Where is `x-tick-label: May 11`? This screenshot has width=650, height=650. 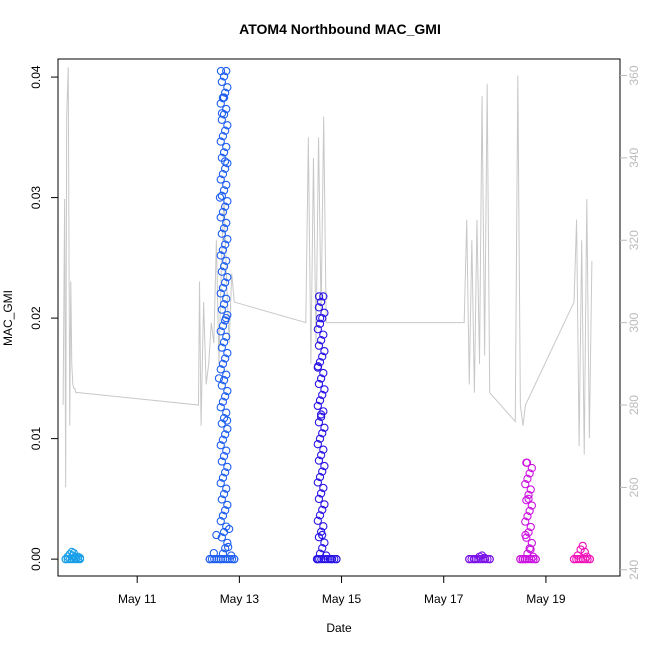 x-tick-label: May 11 is located at coordinates (137, 599).